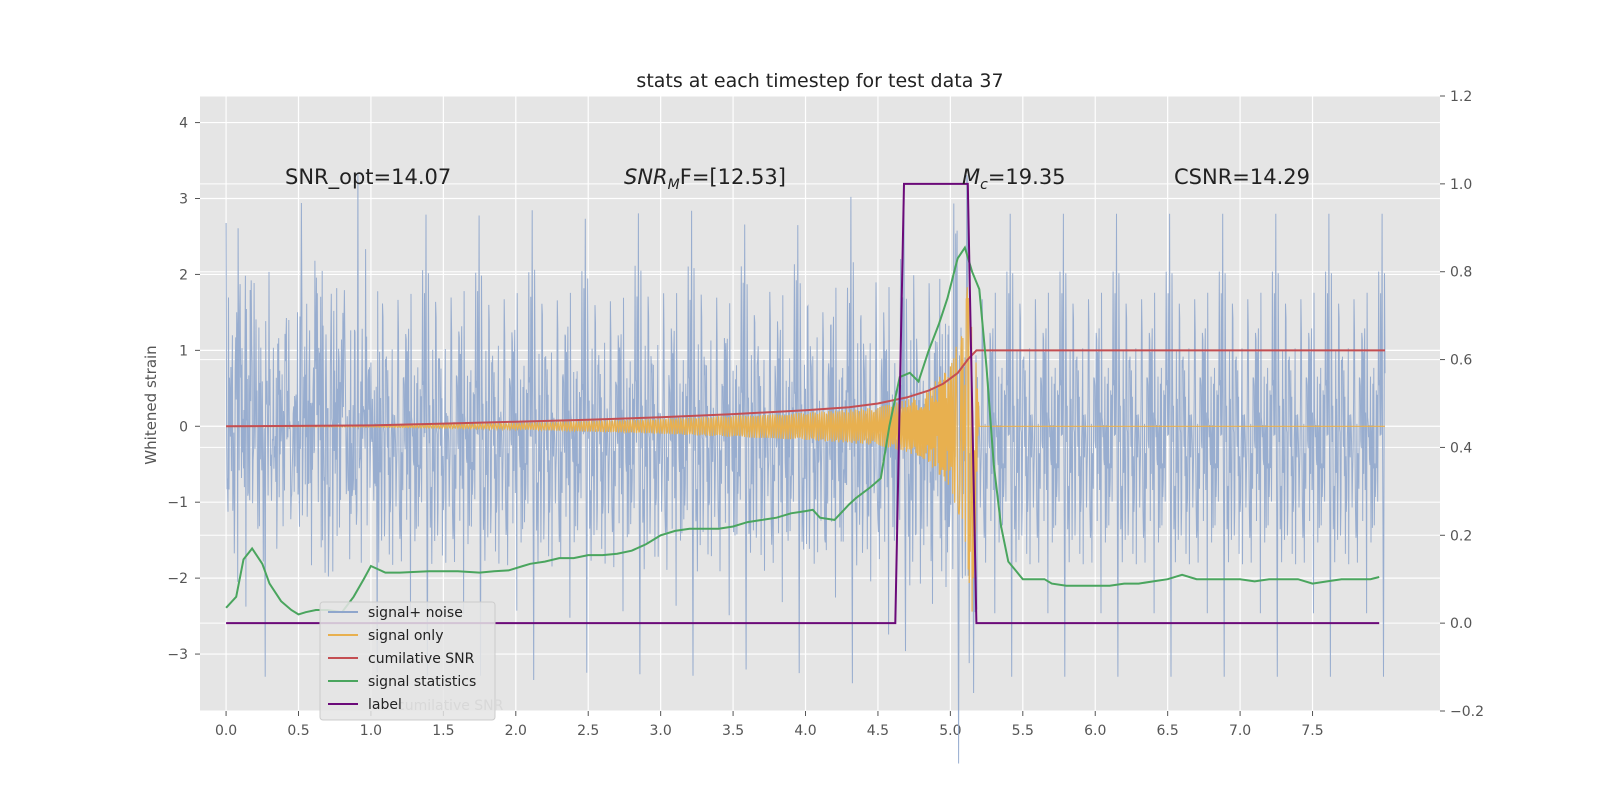  I want to click on x-tick-label: 5.5, so click(1023, 731).